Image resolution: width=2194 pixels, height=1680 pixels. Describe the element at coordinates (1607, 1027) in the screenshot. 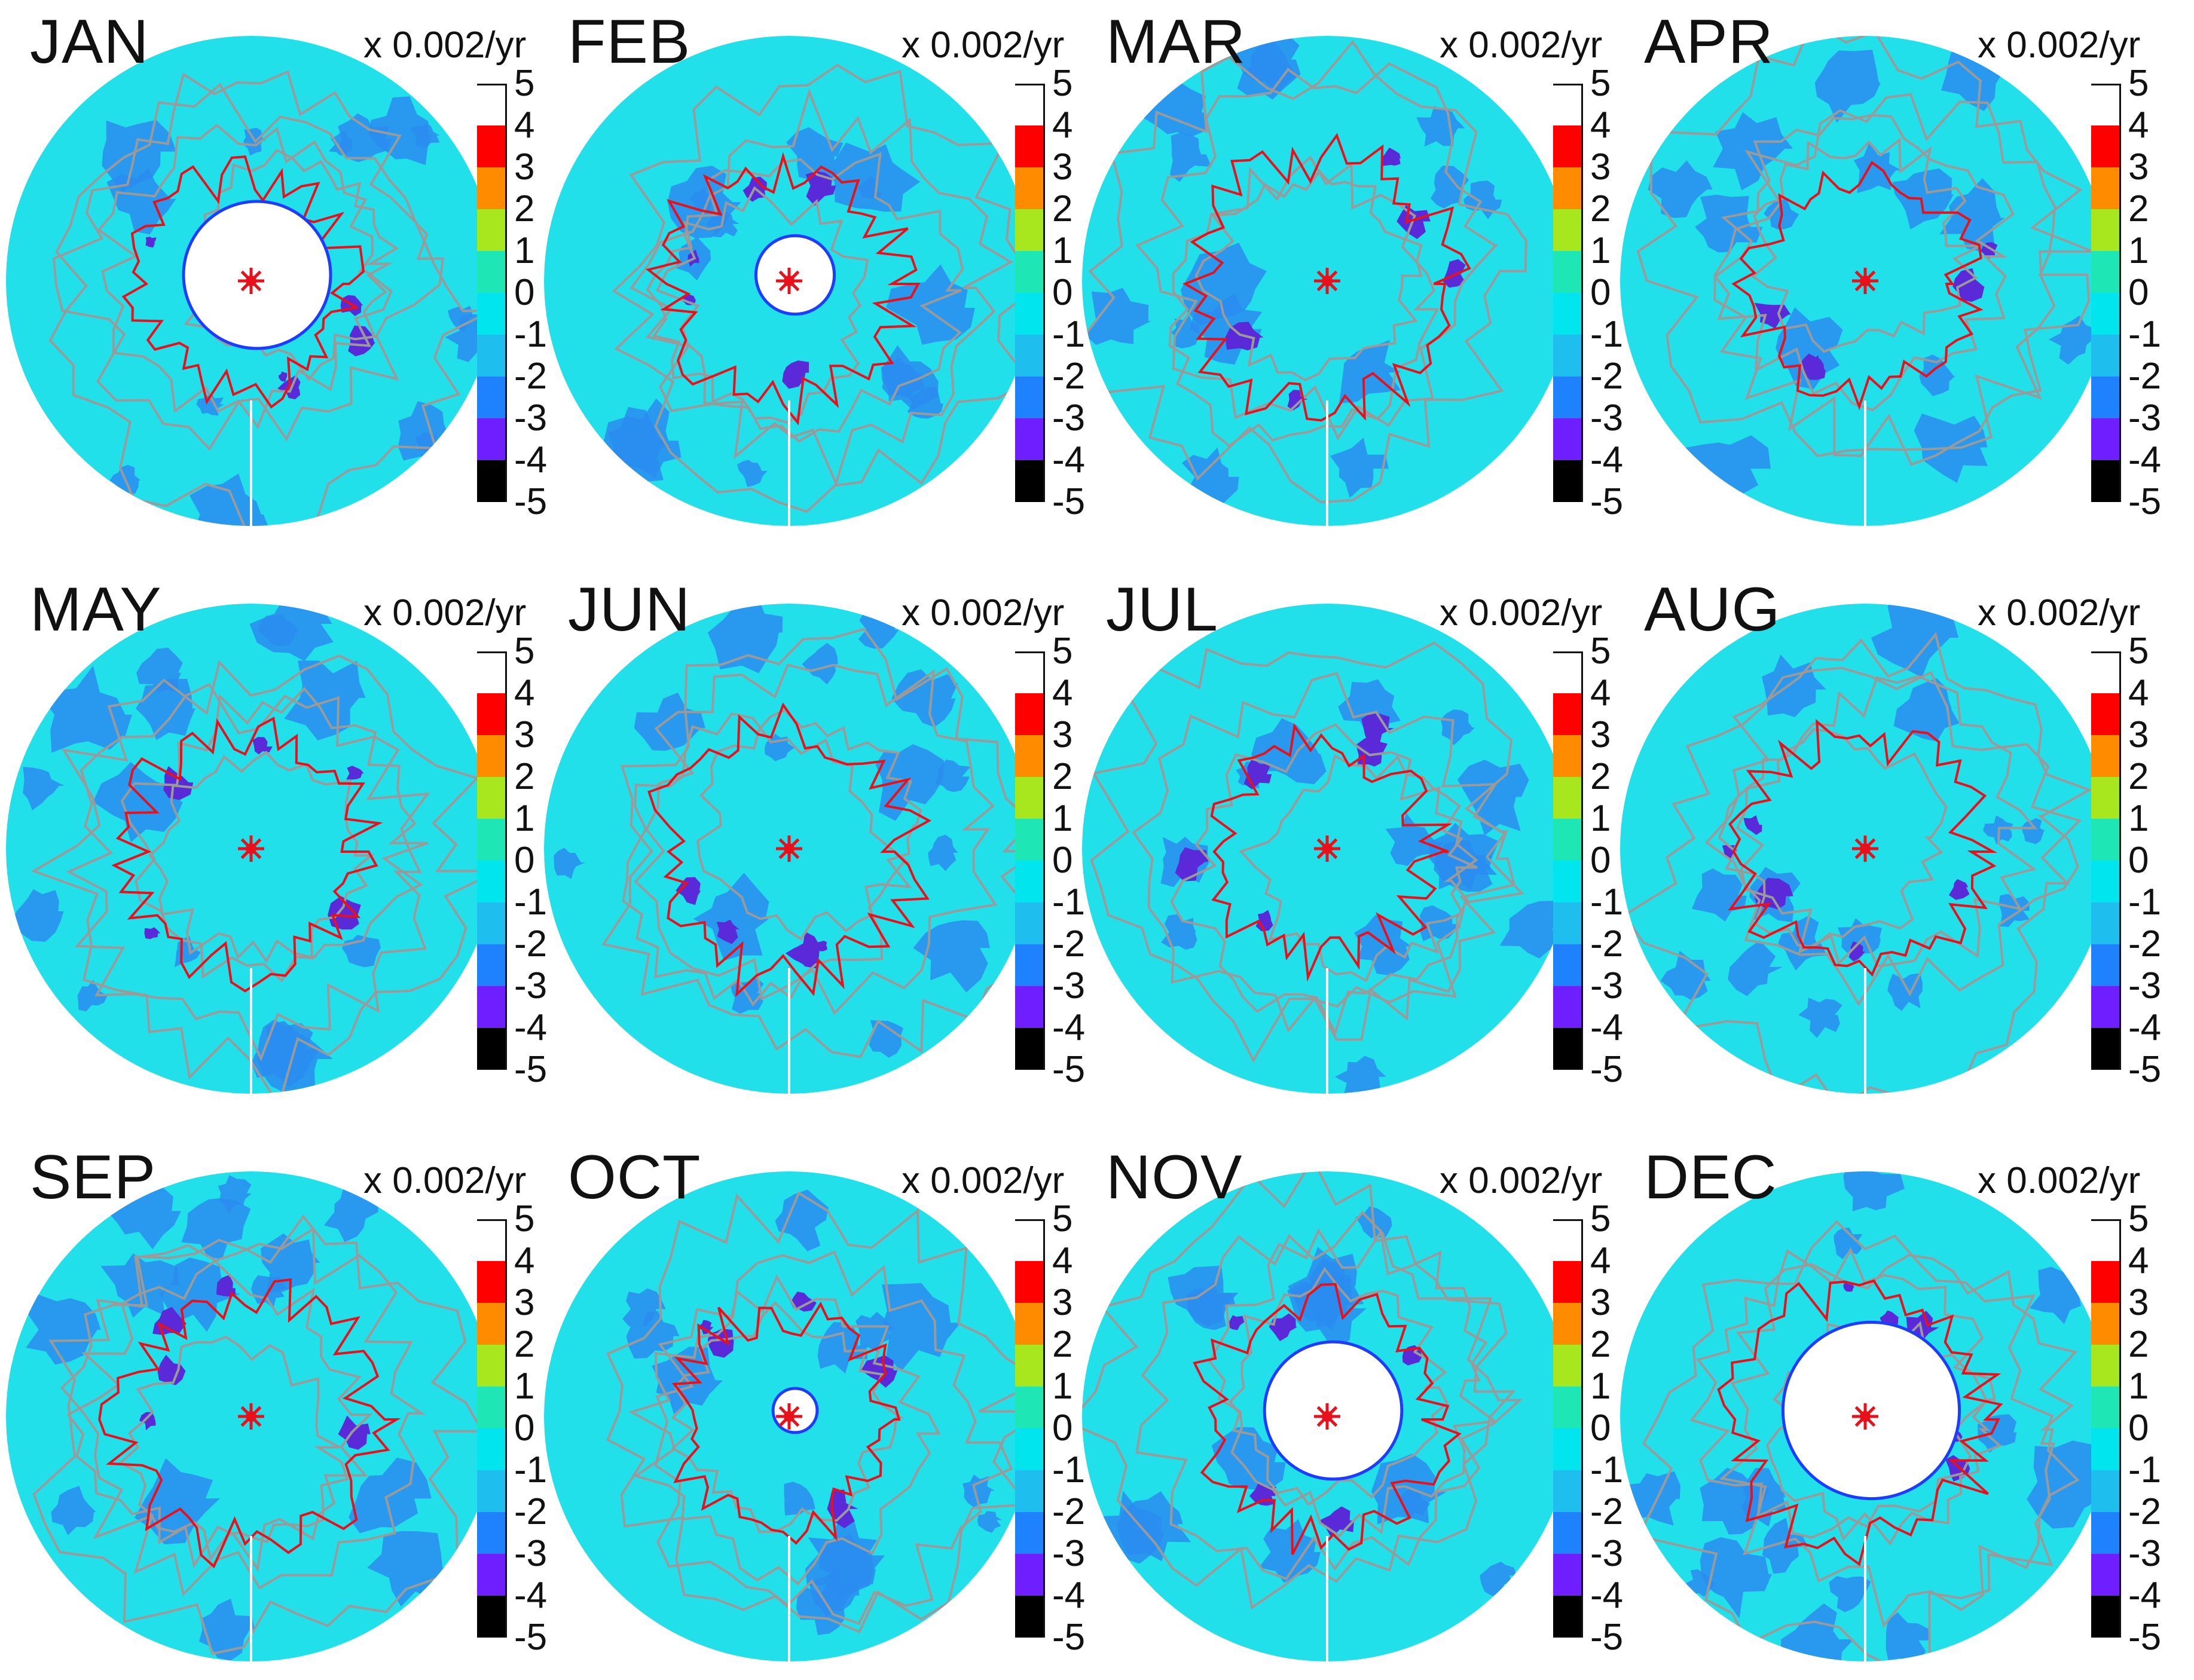

I see `colorbar-tick-label: -4` at that location.